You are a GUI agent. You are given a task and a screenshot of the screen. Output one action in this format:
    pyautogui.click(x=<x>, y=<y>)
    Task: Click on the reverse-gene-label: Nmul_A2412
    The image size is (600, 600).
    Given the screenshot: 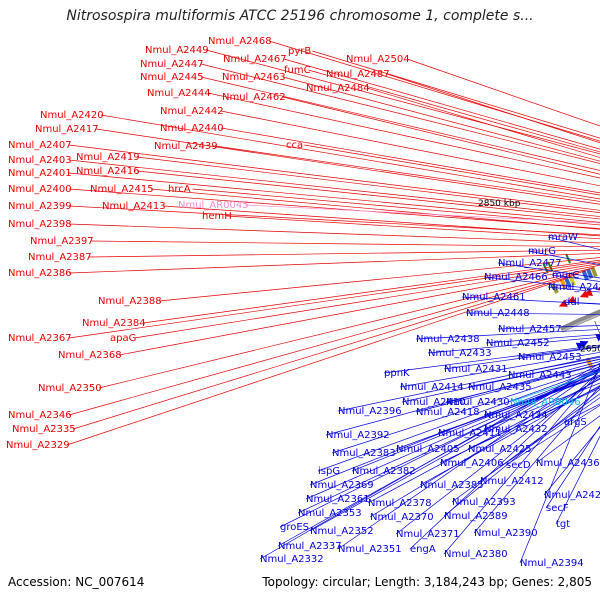 What is the action you would take?
    pyautogui.click(x=512, y=481)
    